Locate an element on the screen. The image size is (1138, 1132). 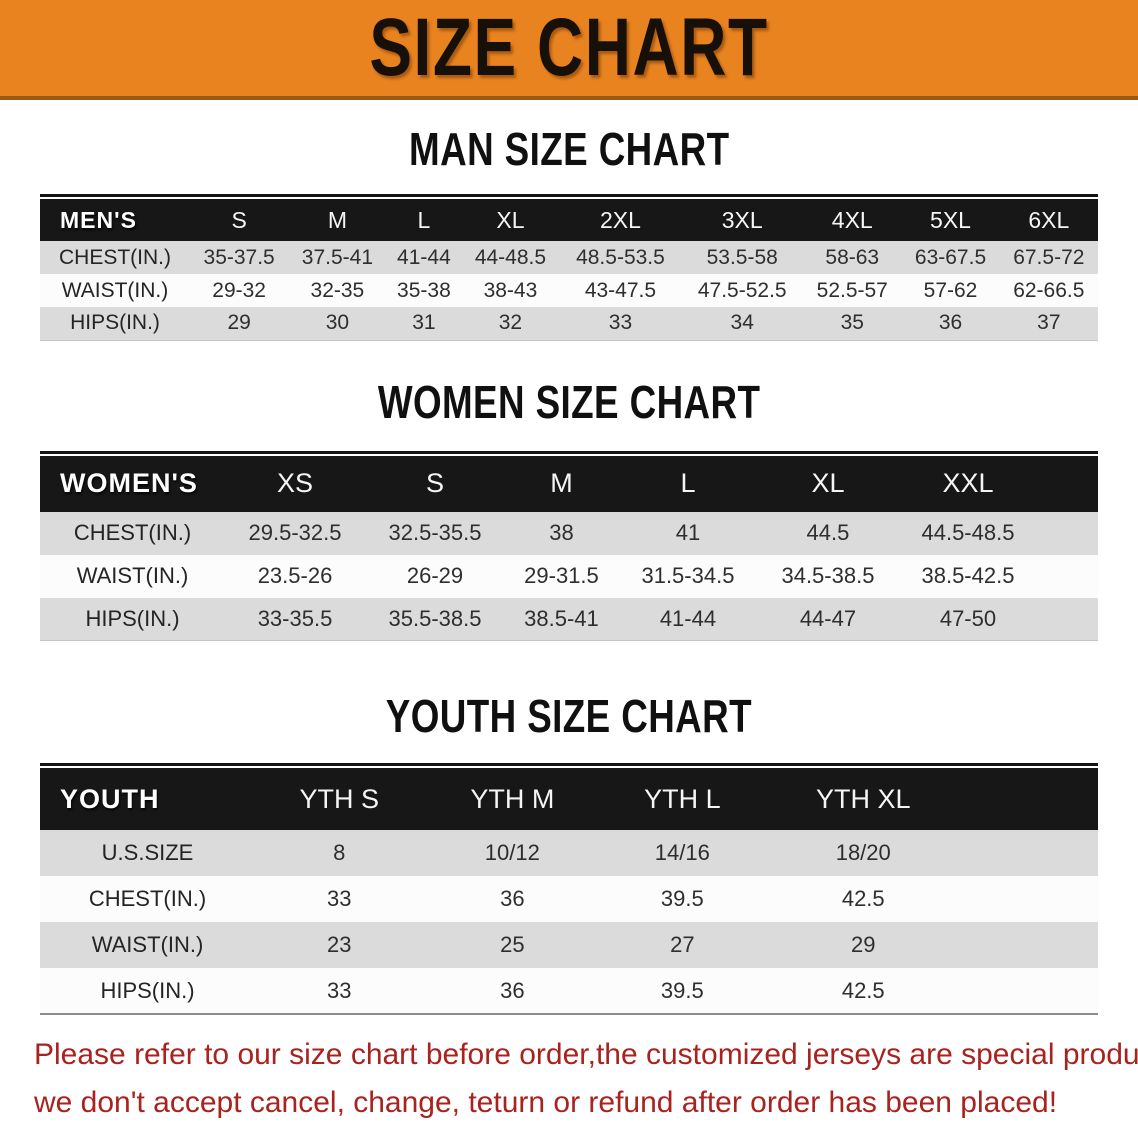
measurement-row: HIPS(IN.) 33 36 39.5 42.5 is located at coordinates (569, 991).